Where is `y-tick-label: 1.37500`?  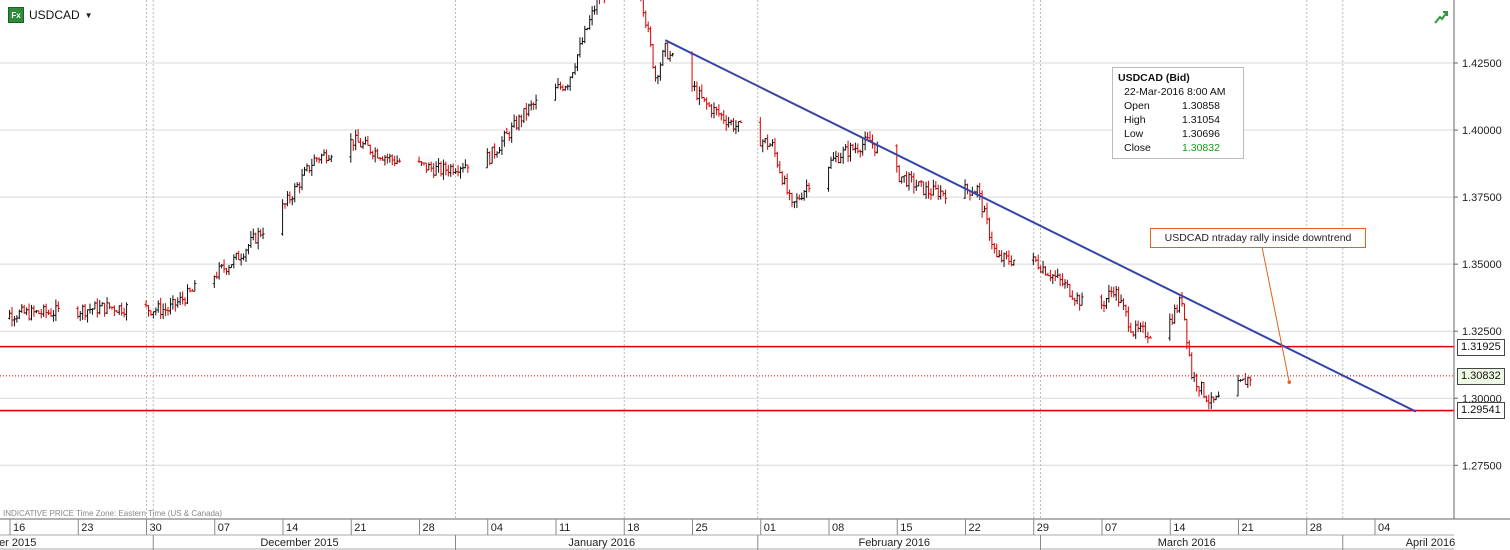
y-tick-label: 1.37500 is located at coordinates (1482, 198).